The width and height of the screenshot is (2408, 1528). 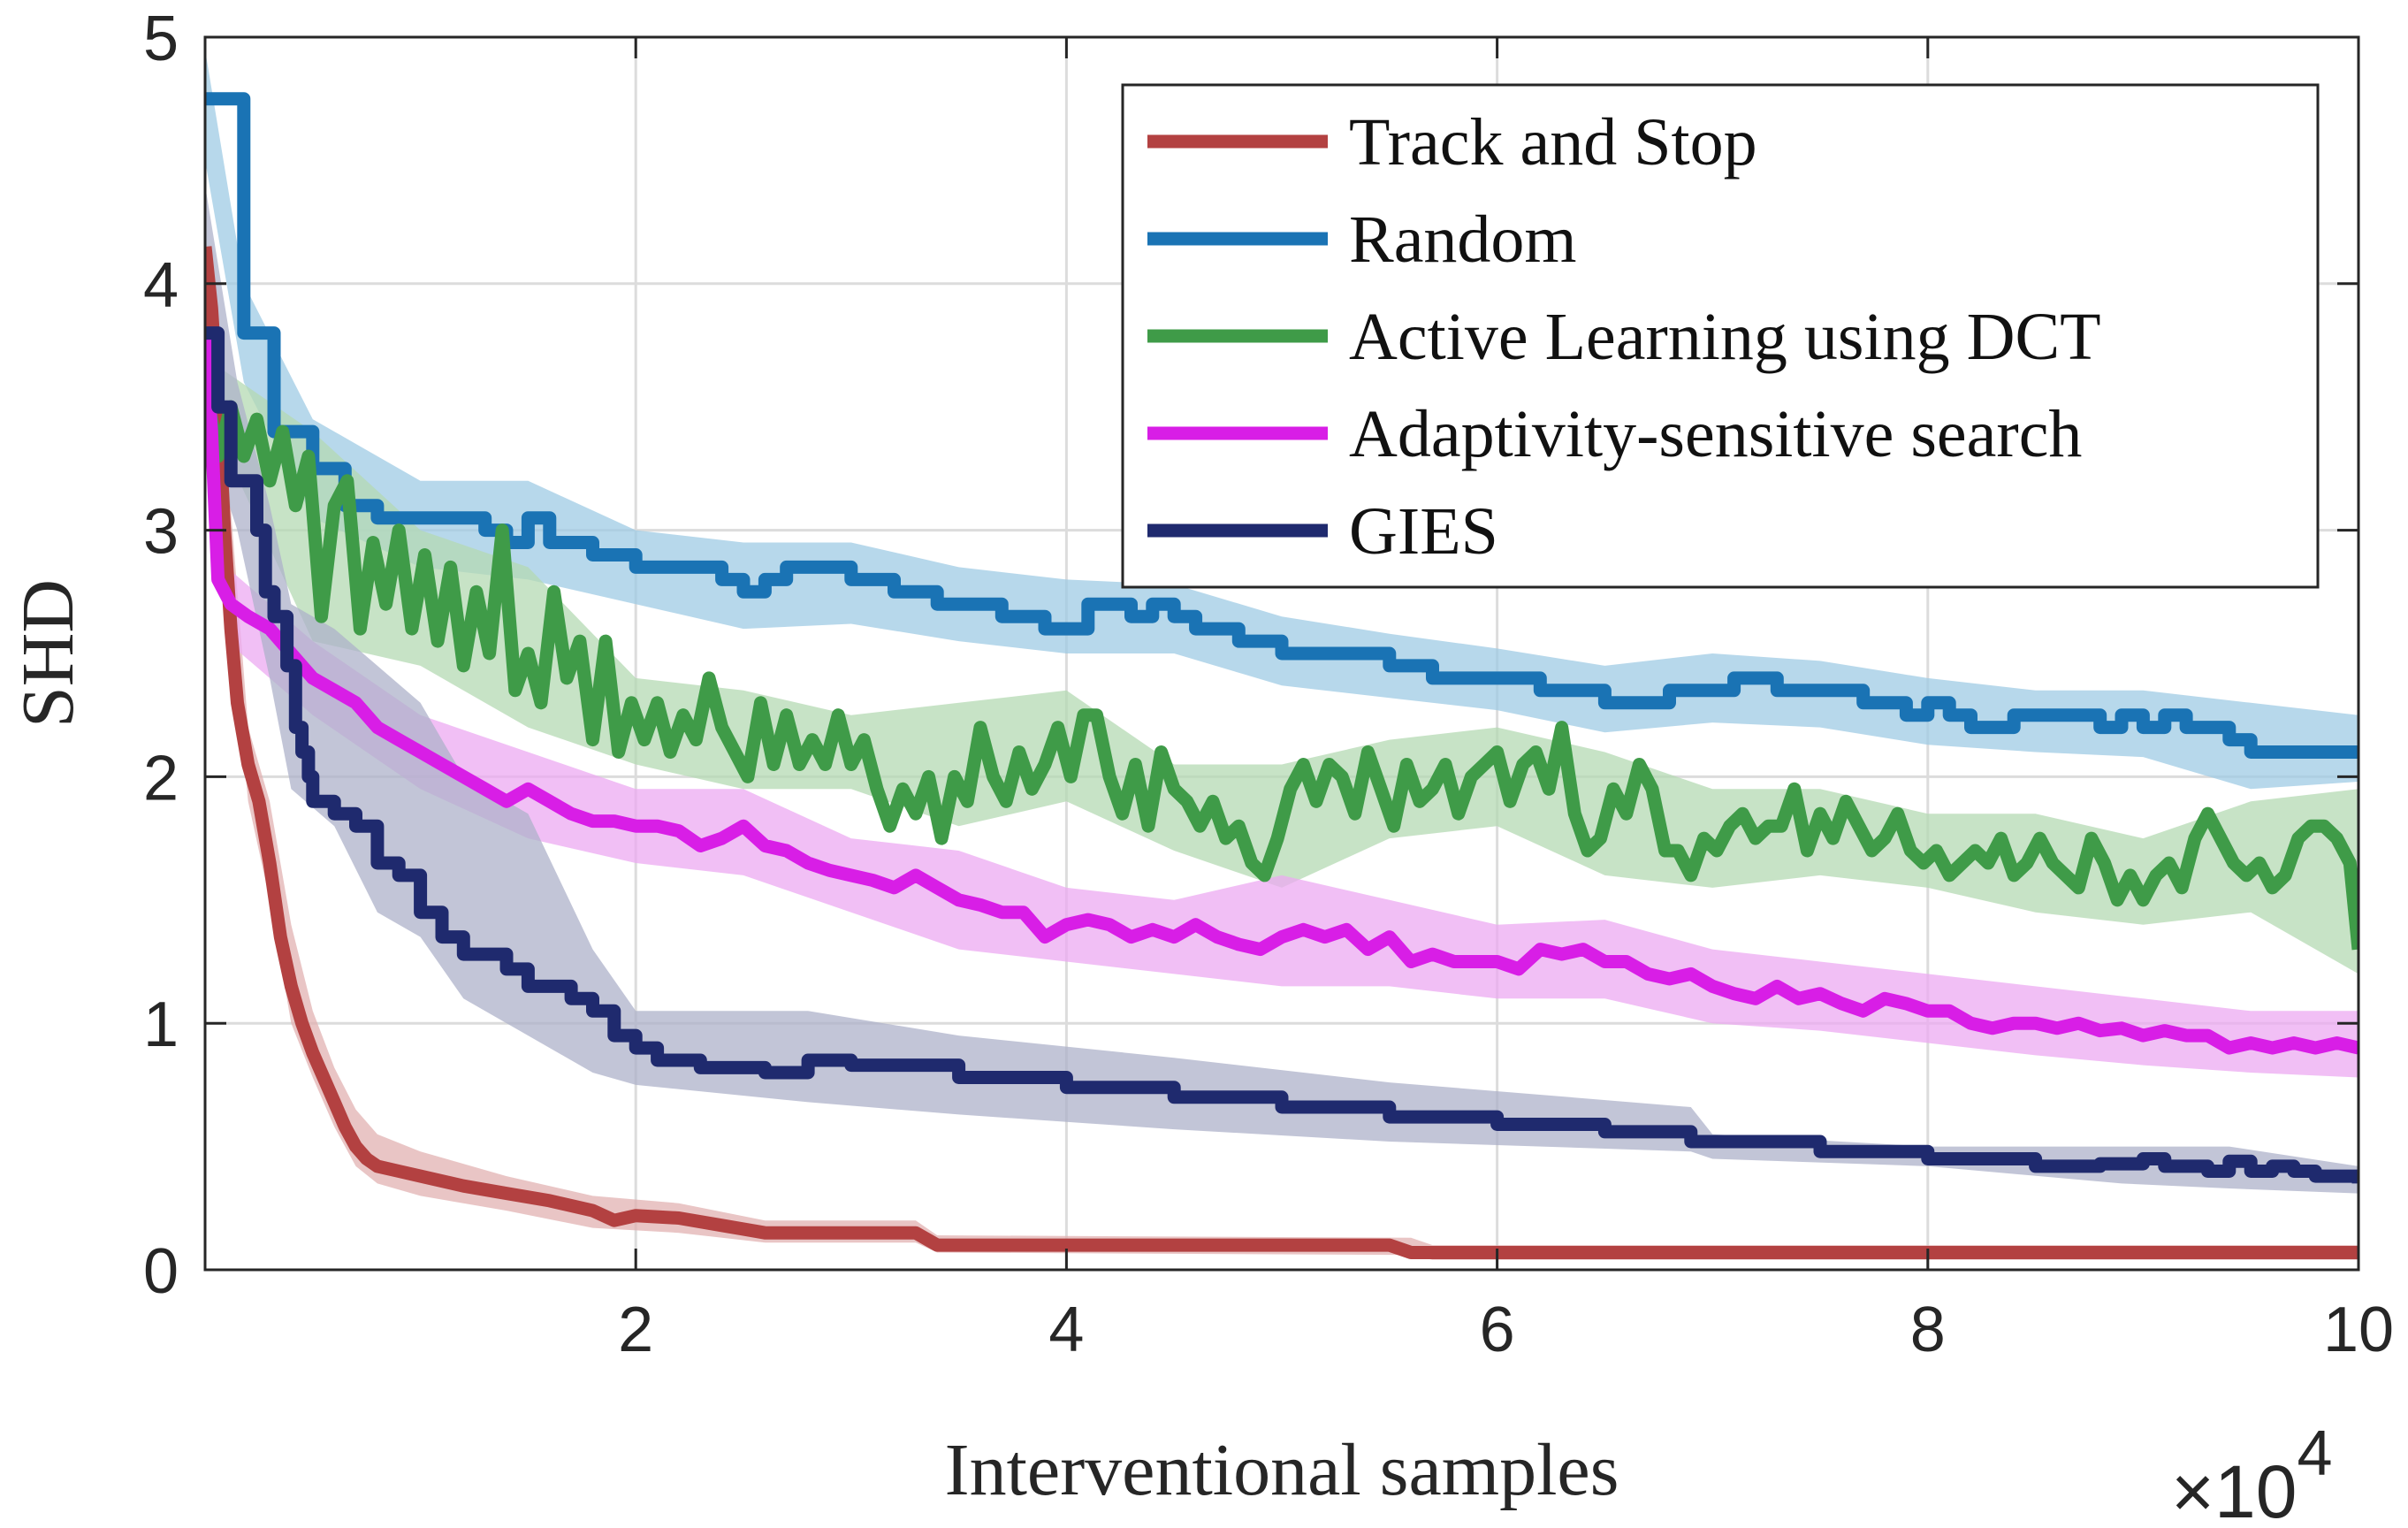 I want to click on y-tick-label: 3, so click(x=161, y=532).